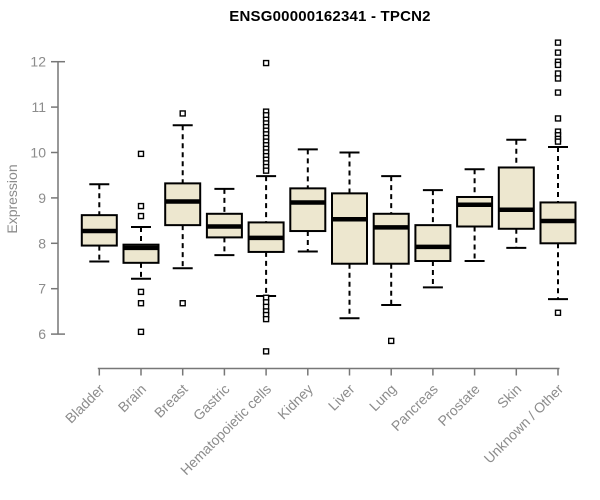 The width and height of the screenshot is (600, 500). What do you see at coordinates (12, 199) in the screenshot?
I see `y-axis-label: Expression` at bounding box center [12, 199].